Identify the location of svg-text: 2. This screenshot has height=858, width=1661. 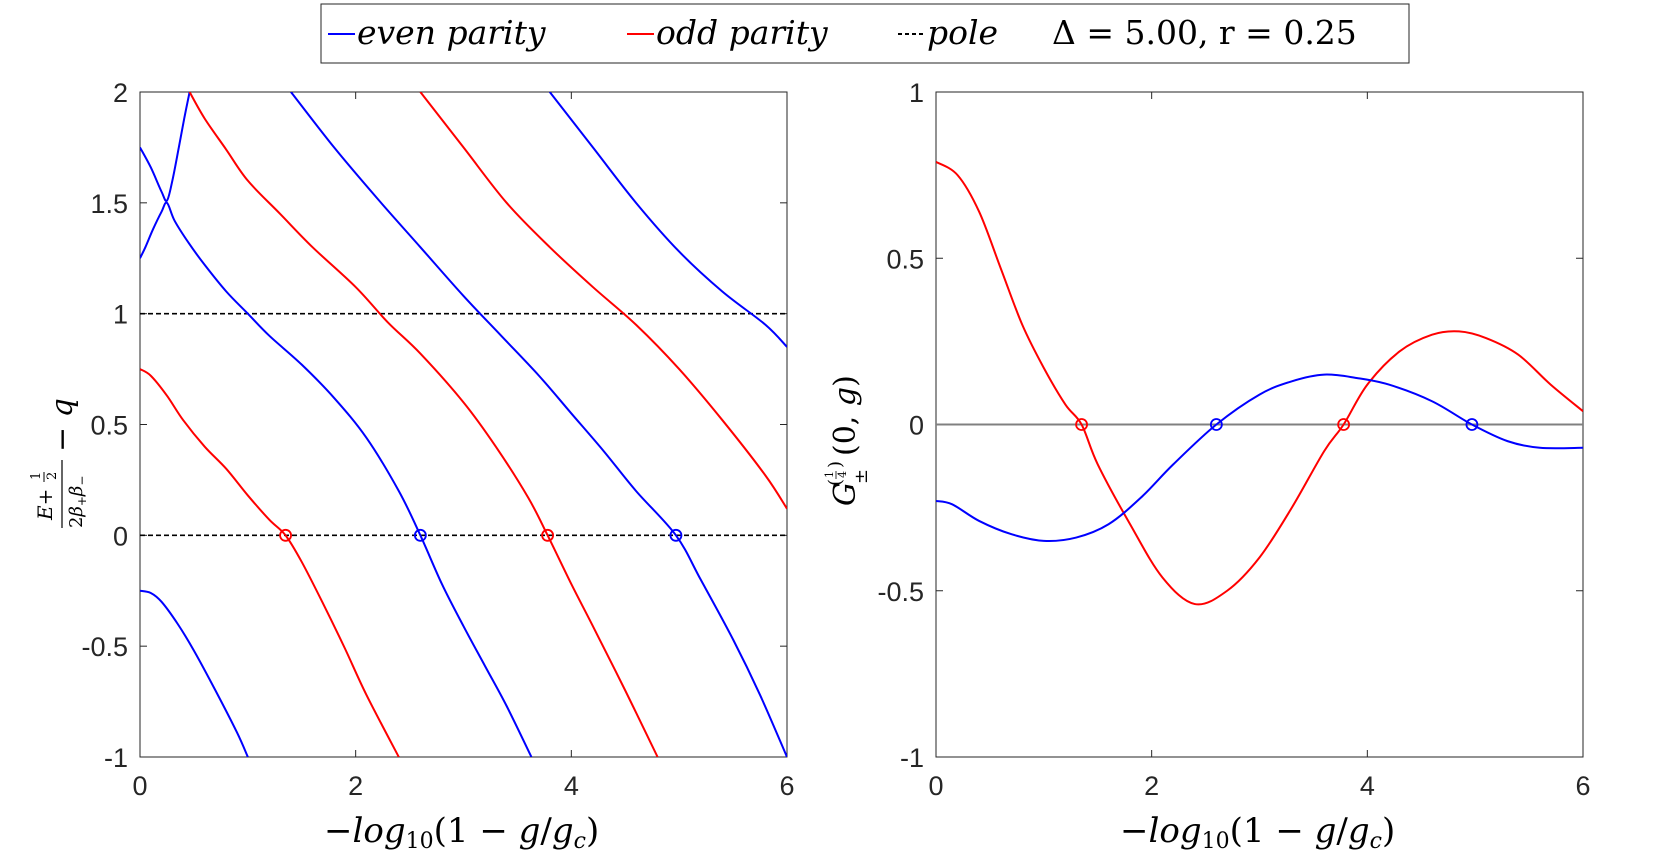
(52, 476).